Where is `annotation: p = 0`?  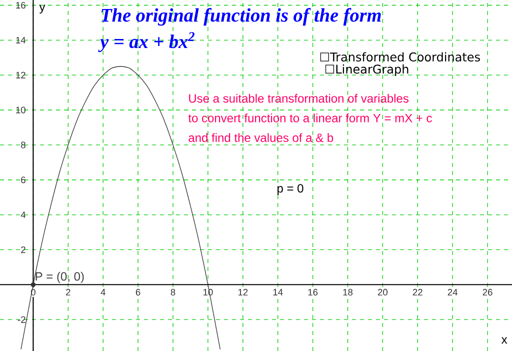 annotation: p = 0 is located at coordinates (291, 189).